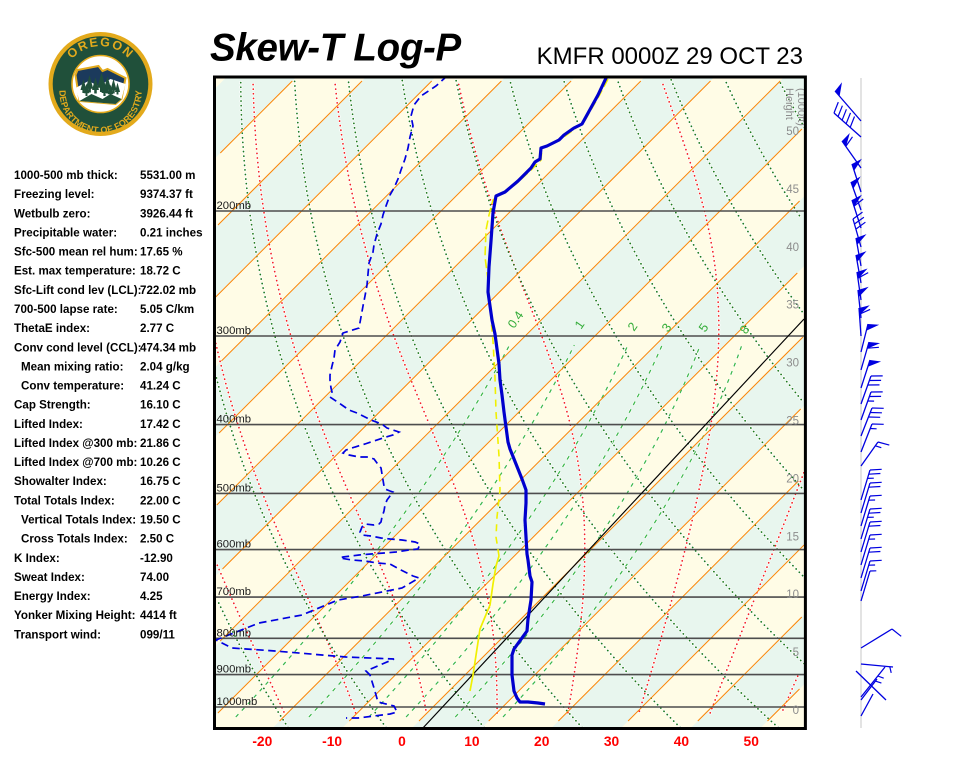  Describe the element at coordinates (49, 577) in the screenshot. I see `svg-text: Sweat Index:` at that location.